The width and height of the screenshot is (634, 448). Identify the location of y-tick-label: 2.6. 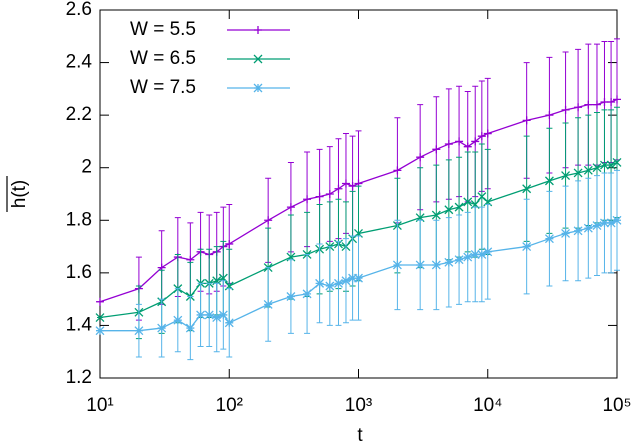
(79, 10).